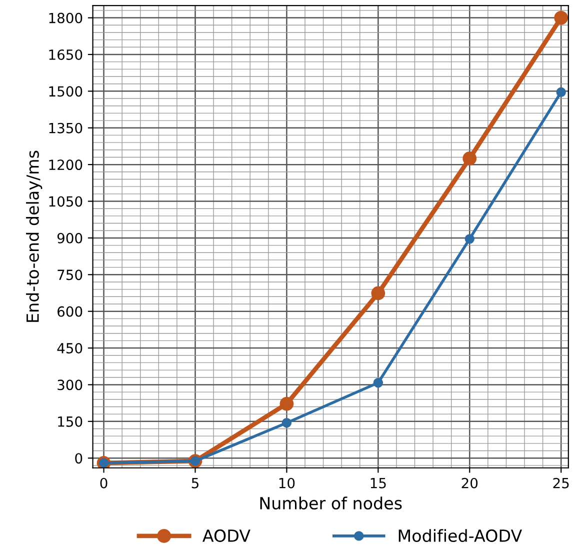 The width and height of the screenshot is (580, 557). What do you see at coordinates (65, 18) in the screenshot?
I see `y-tick-label: 1800` at bounding box center [65, 18].